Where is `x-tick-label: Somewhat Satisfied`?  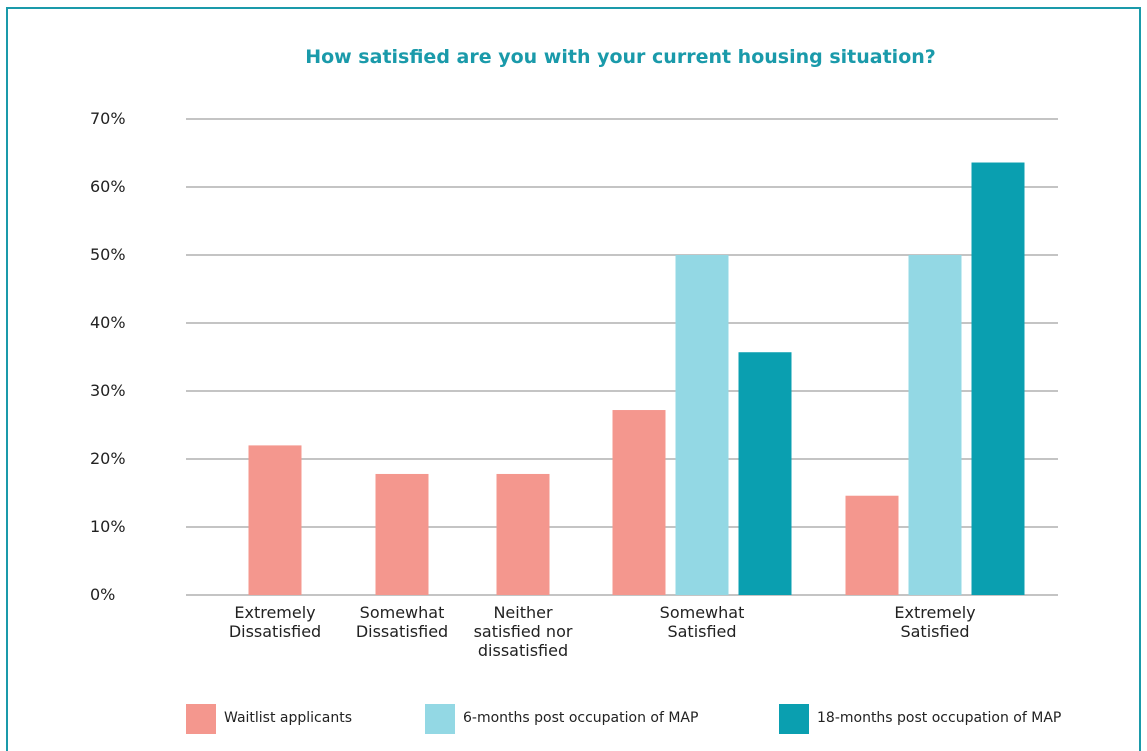 x-tick-label: Somewhat Satisfied is located at coordinates (702, 622).